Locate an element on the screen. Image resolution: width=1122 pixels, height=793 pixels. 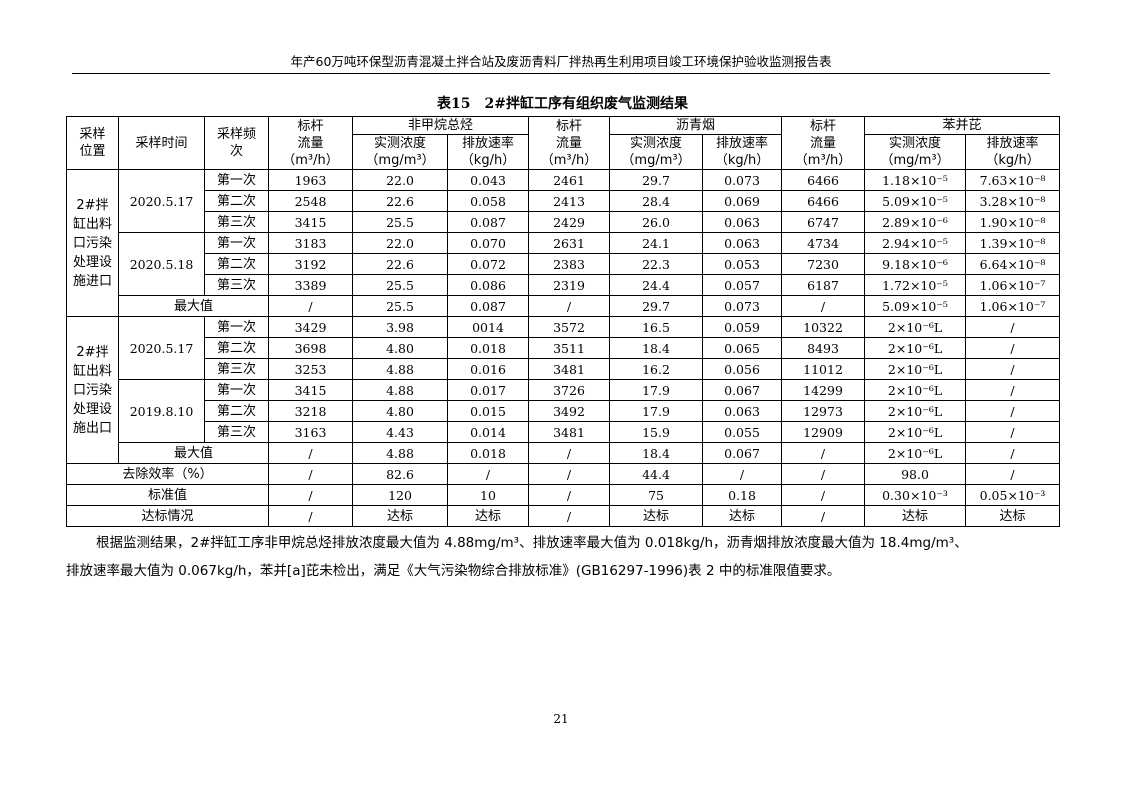
page-number: 21 is located at coordinates (561, 719).